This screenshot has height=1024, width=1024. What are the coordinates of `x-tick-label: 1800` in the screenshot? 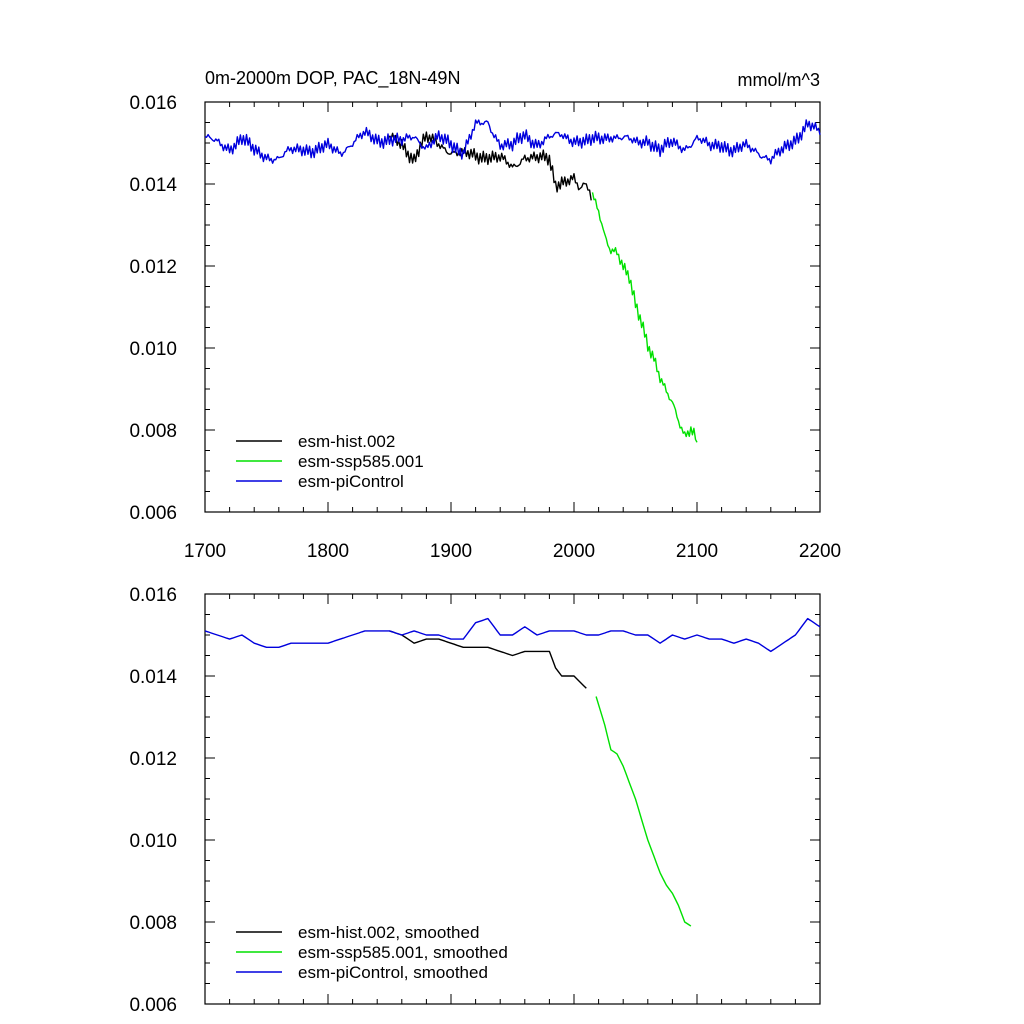 It's located at (328, 551).